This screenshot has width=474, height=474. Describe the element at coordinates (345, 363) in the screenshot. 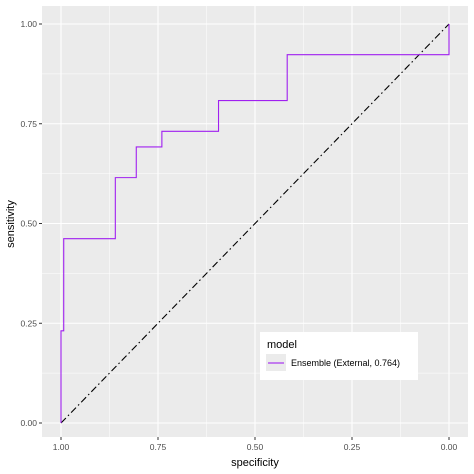

I see `legend-label: Ensemble (External, 0.764)` at that location.